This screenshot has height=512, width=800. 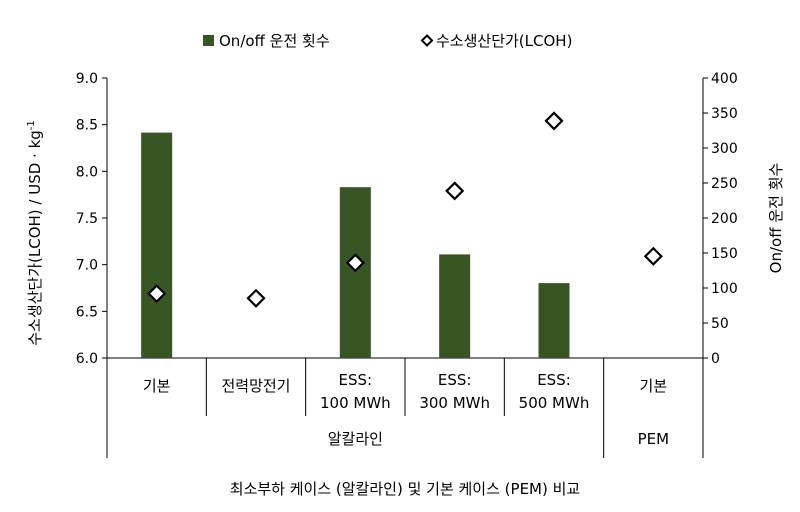 What do you see at coordinates (208, 40) in the screenshot?
I see `legend-swatch-bar` at bounding box center [208, 40].